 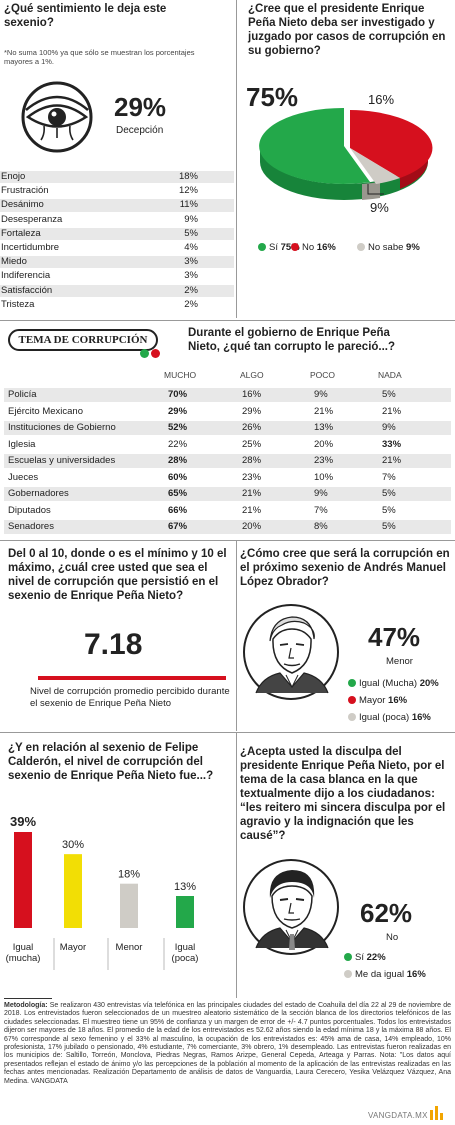 I want to click on q7-legend-si: Sí 22%, so click(x=365, y=958).